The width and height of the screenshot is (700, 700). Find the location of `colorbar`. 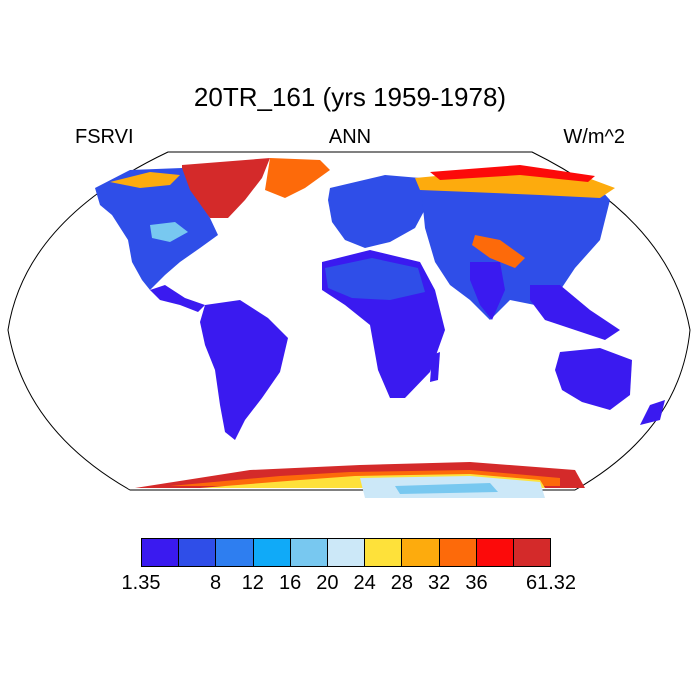

colorbar is located at coordinates (346, 552).